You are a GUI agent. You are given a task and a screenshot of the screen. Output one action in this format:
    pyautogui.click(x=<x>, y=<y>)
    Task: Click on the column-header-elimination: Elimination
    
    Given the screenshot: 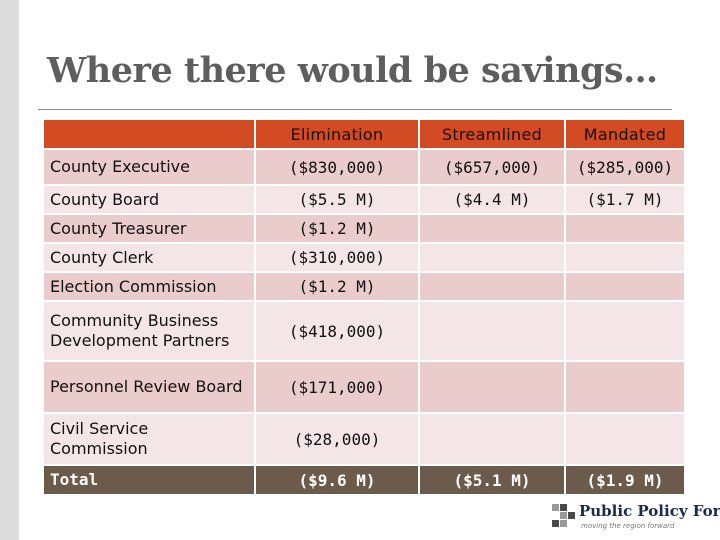 What is the action you would take?
    pyautogui.click(x=337, y=134)
    